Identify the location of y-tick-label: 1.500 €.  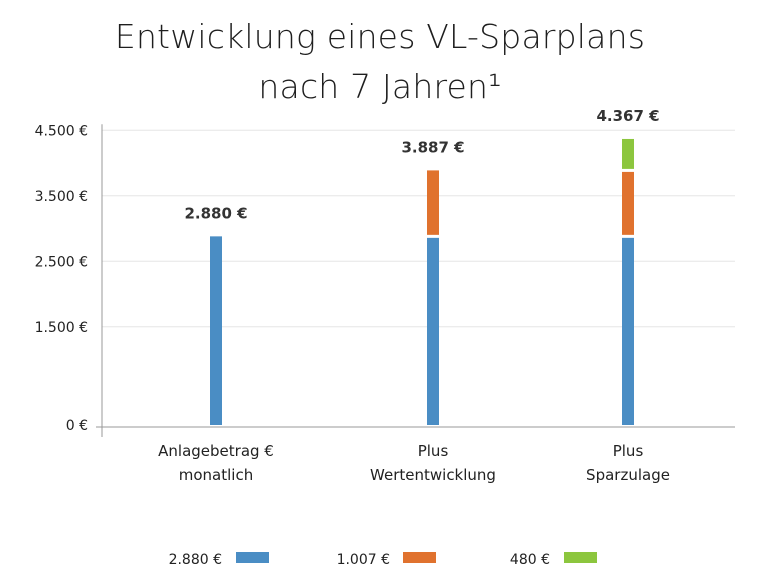
(61, 328).